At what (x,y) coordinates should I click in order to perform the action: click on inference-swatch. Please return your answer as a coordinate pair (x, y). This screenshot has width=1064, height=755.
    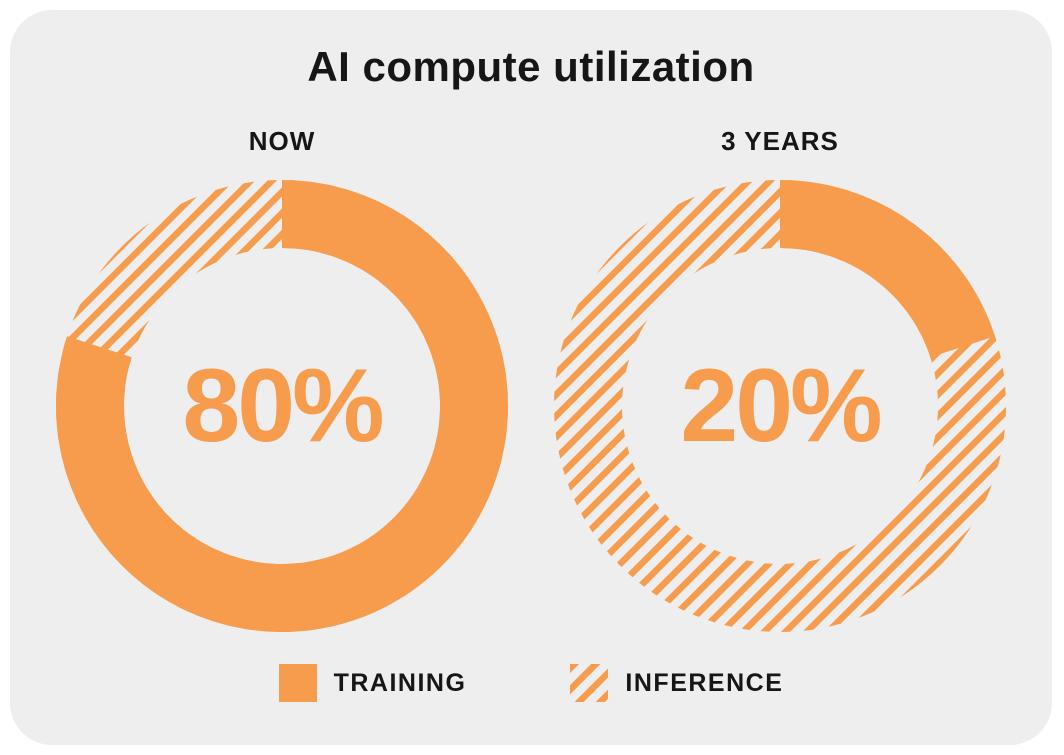
    Looking at the image, I should click on (589, 683).